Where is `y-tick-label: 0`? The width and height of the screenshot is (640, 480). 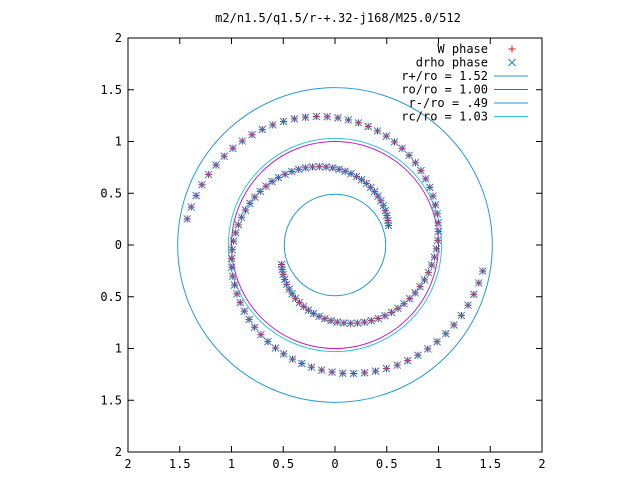
y-tick-label: 0 is located at coordinates (118, 245).